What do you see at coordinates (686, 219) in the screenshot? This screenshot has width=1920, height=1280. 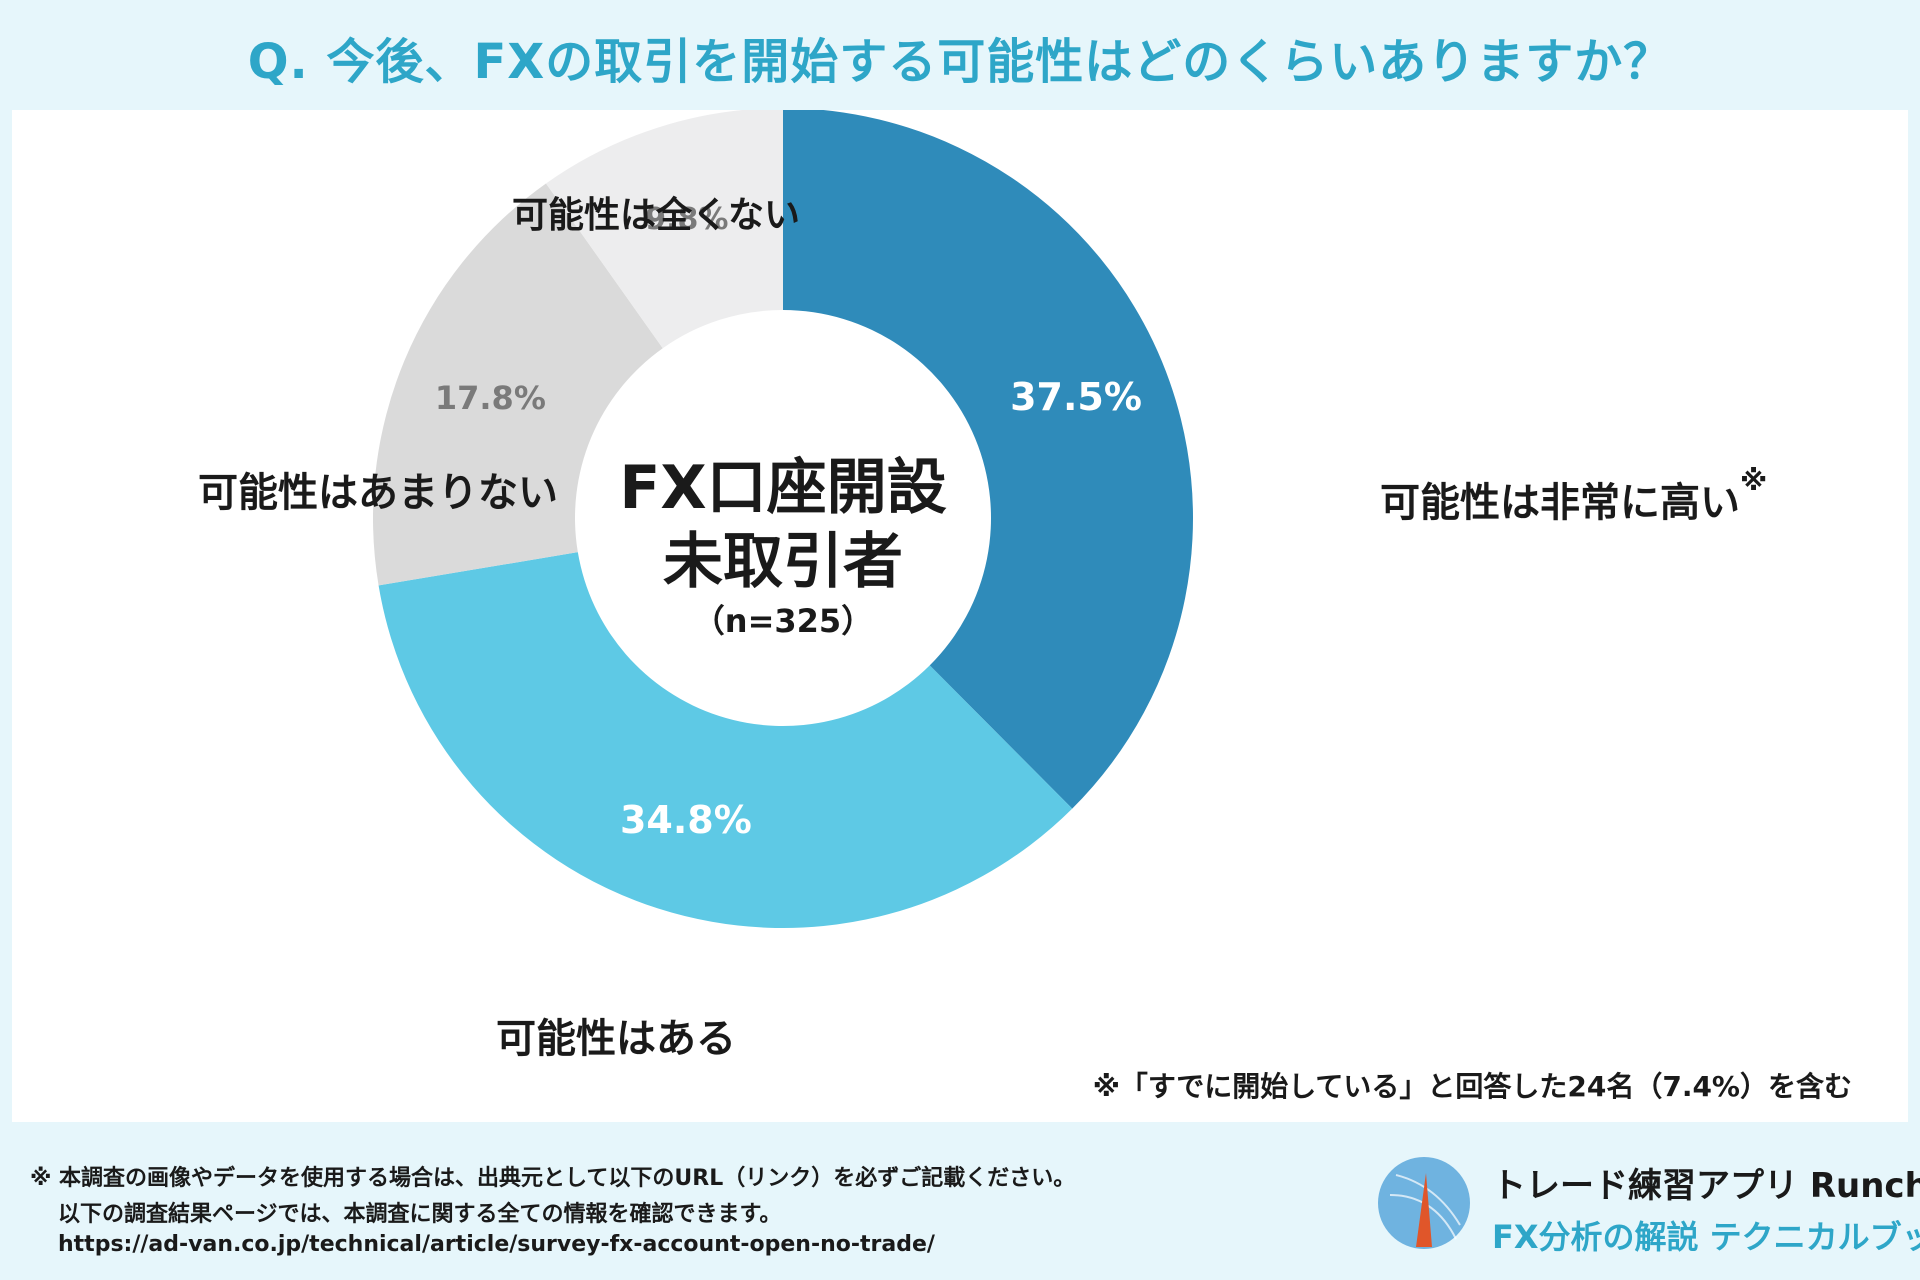 I see `value-none: 9.8%` at bounding box center [686, 219].